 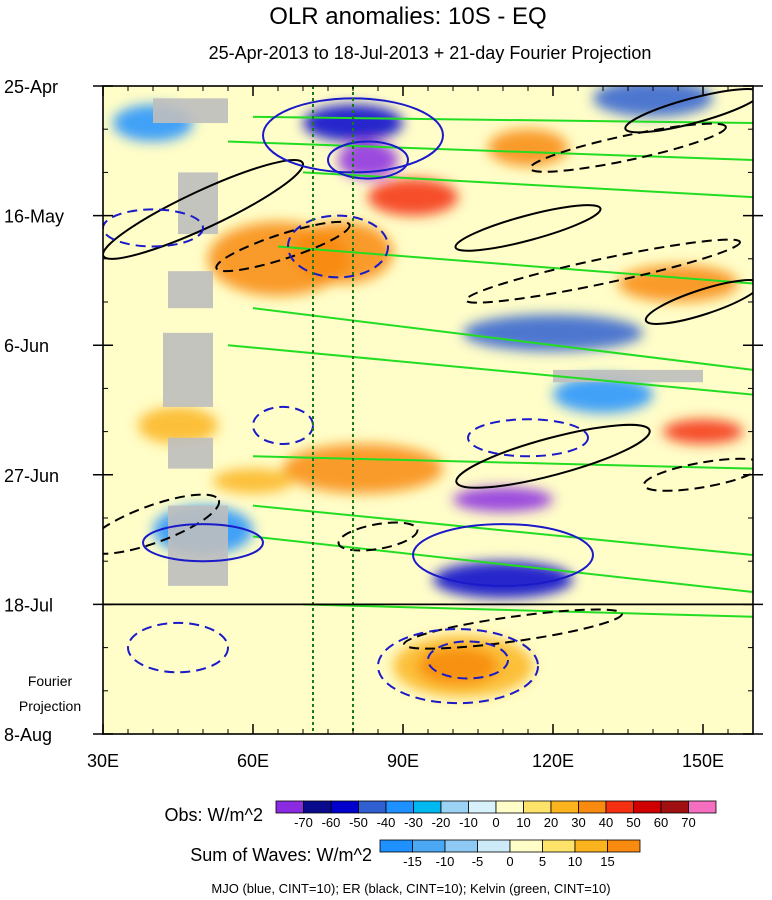 What do you see at coordinates (50, 681) in the screenshot?
I see `projection-label-line1: Fourier` at bounding box center [50, 681].